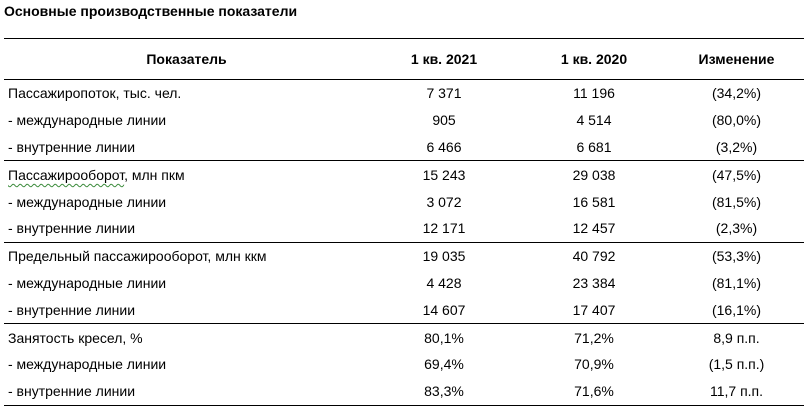  What do you see at coordinates (186, 92) in the screenshot?
I see `row-label: Пассажиропоток, тыс. чел.` at bounding box center [186, 92].